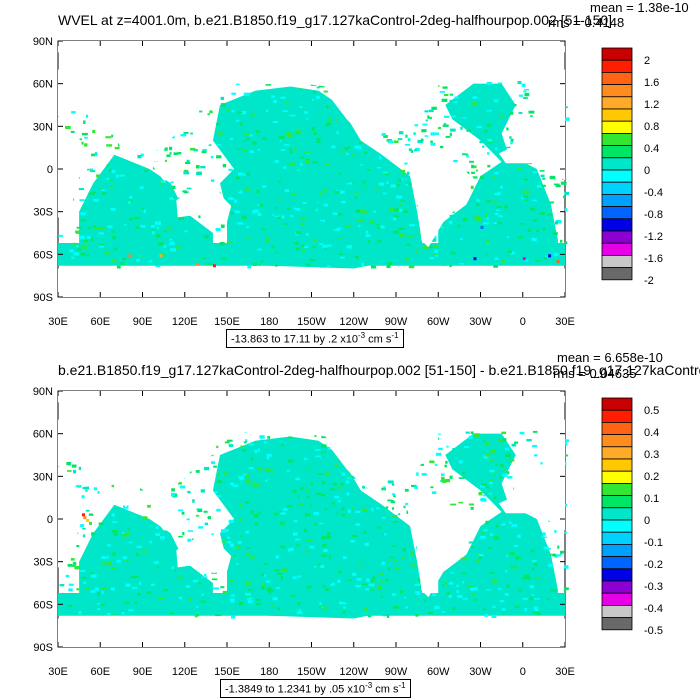 The image size is (700, 700). Describe the element at coordinates (480, 322) in the screenshot. I see `lon-tick-label: 30W` at that location.